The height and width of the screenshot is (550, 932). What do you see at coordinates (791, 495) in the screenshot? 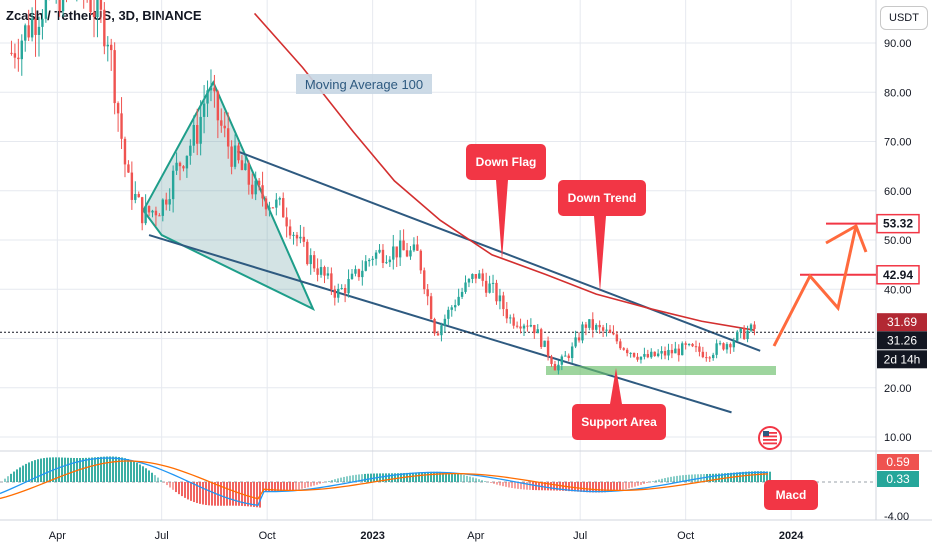
I see `macd-callout-box` at bounding box center [791, 495].